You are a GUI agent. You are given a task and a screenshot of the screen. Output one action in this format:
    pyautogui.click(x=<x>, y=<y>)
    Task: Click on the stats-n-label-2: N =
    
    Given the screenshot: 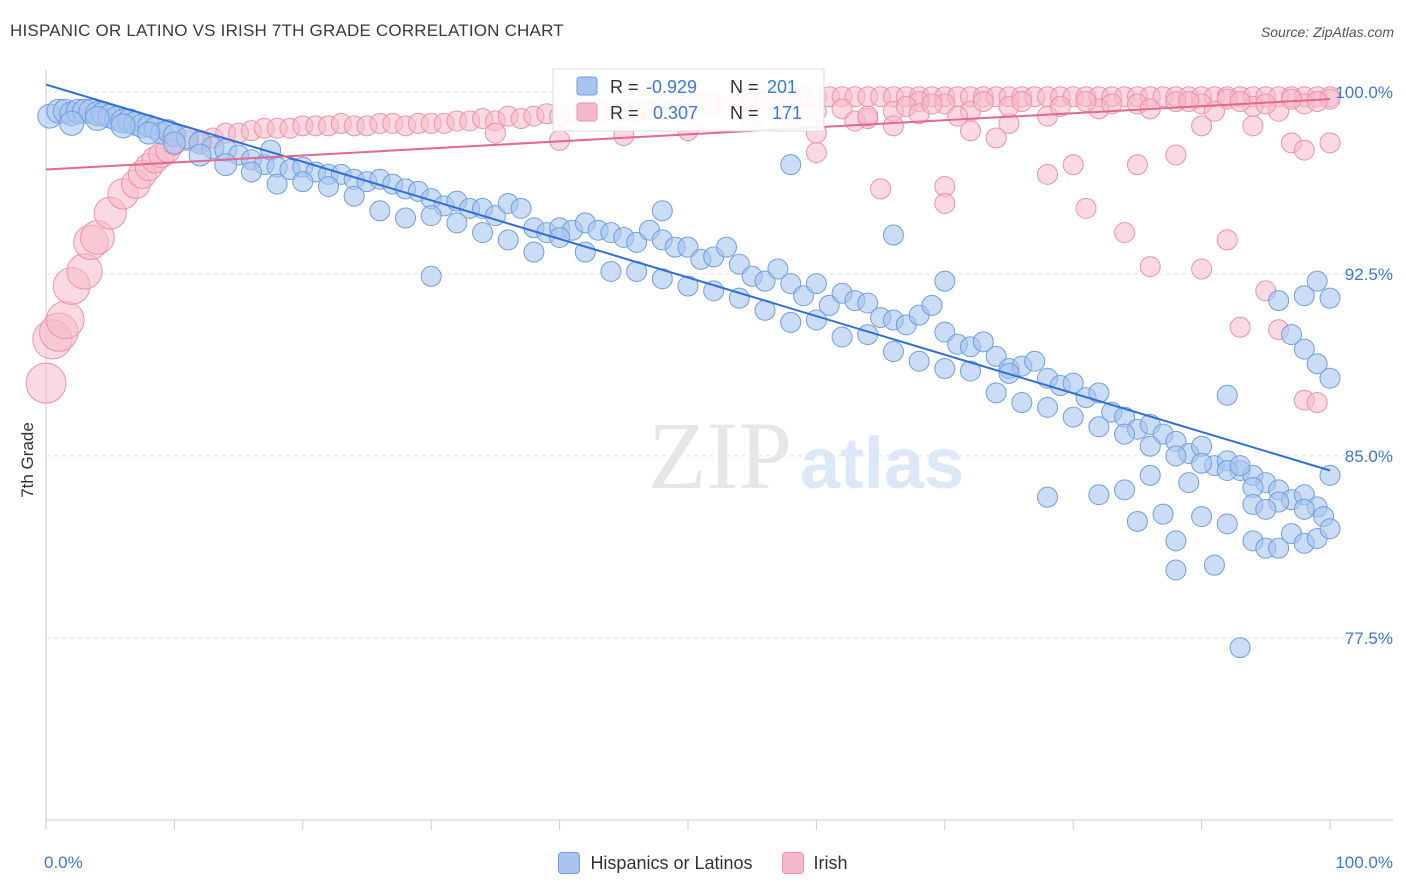 What is the action you would take?
    pyautogui.click(x=744, y=113)
    